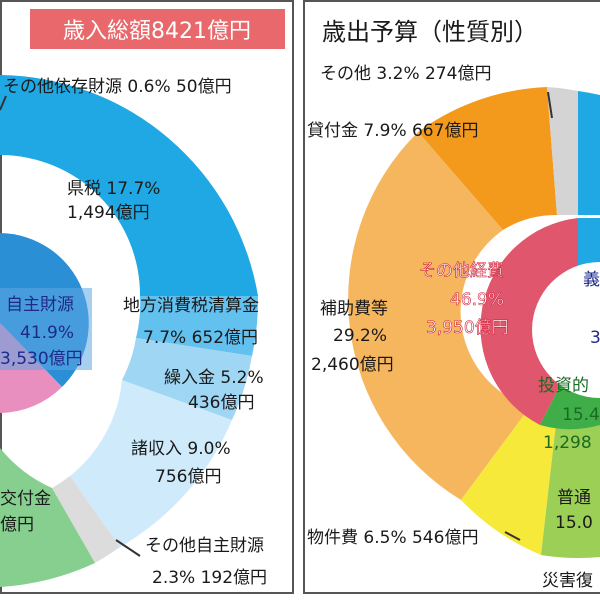  I want to click on label-kofukin-1: 交付金, so click(25, 499).